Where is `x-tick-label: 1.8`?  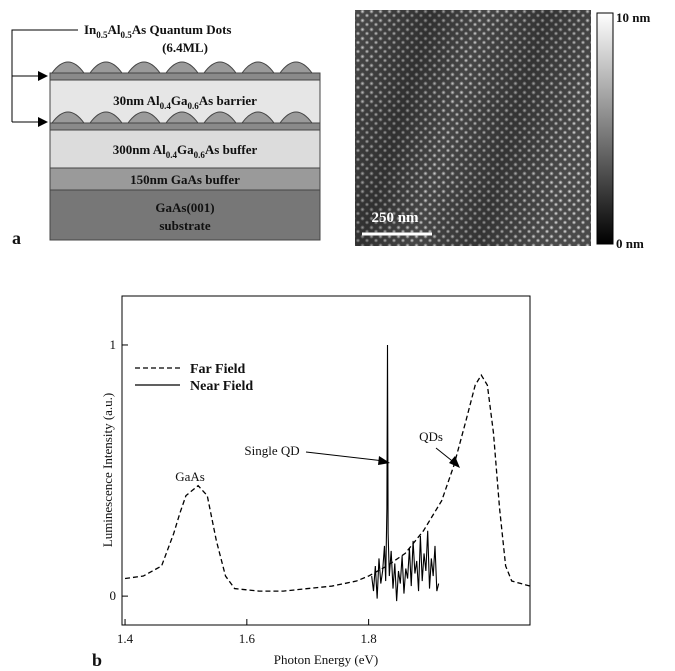
x-tick-label: 1.8 is located at coordinates (369, 638).